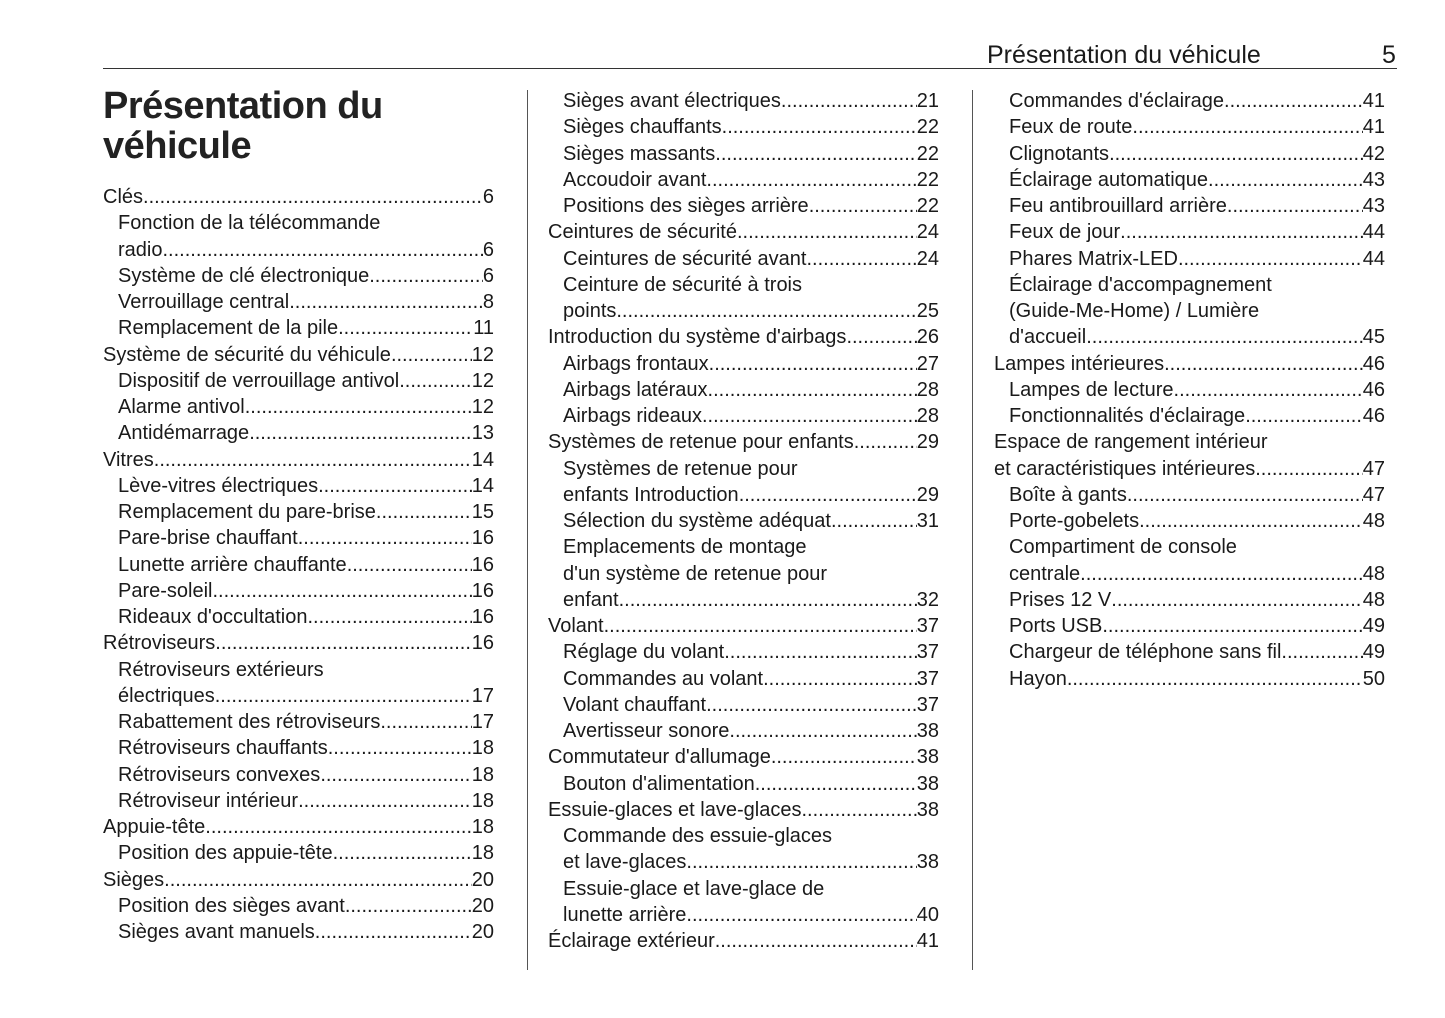  I want to click on toc-entry: et lave-glaces 38, so click(743, 862).